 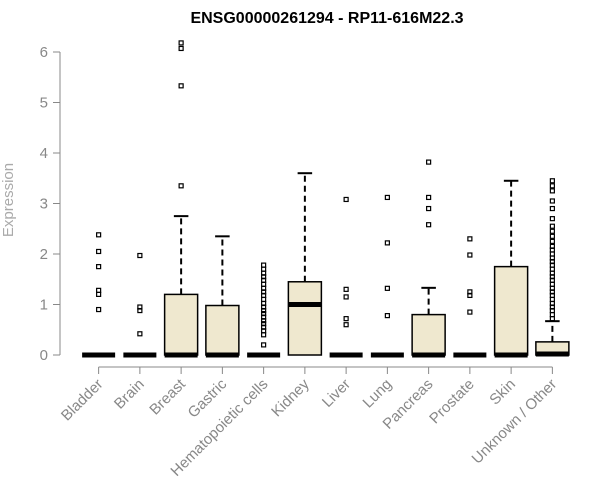 What do you see at coordinates (290, 397) in the screenshot?
I see `x-tick-label: Kidney` at bounding box center [290, 397].